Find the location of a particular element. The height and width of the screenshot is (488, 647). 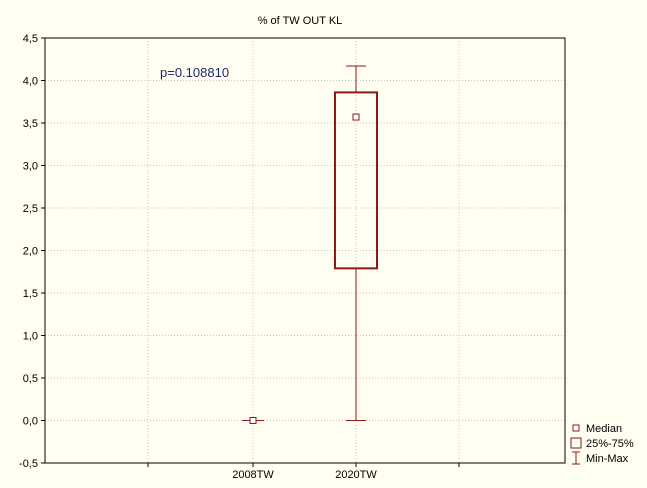

y-tick-label: -0,5 is located at coordinates (28, 464).